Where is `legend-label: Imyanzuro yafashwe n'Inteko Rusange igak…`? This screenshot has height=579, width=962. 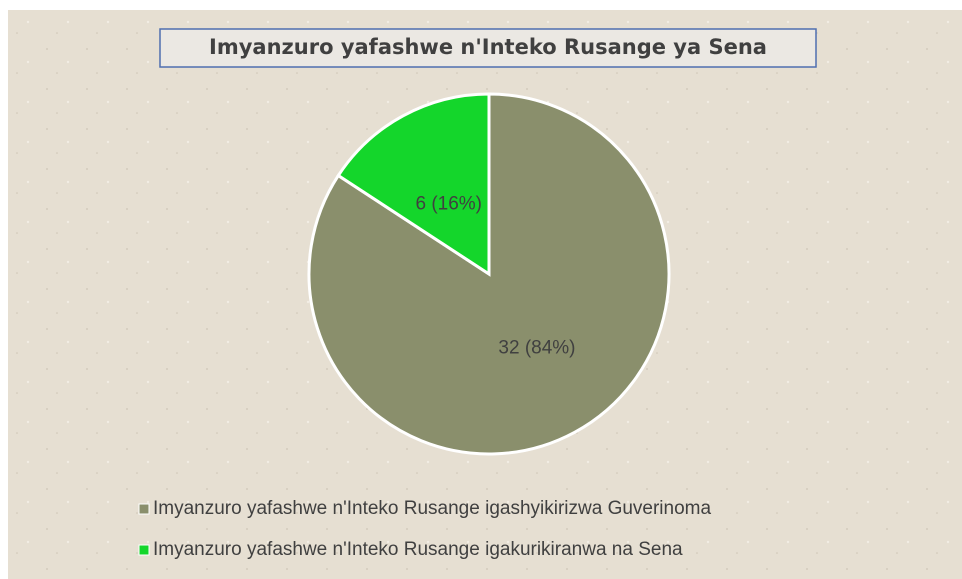
legend-label: Imyanzuro yafashwe n'Inteko Rusange igak… is located at coordinates (418, 549).